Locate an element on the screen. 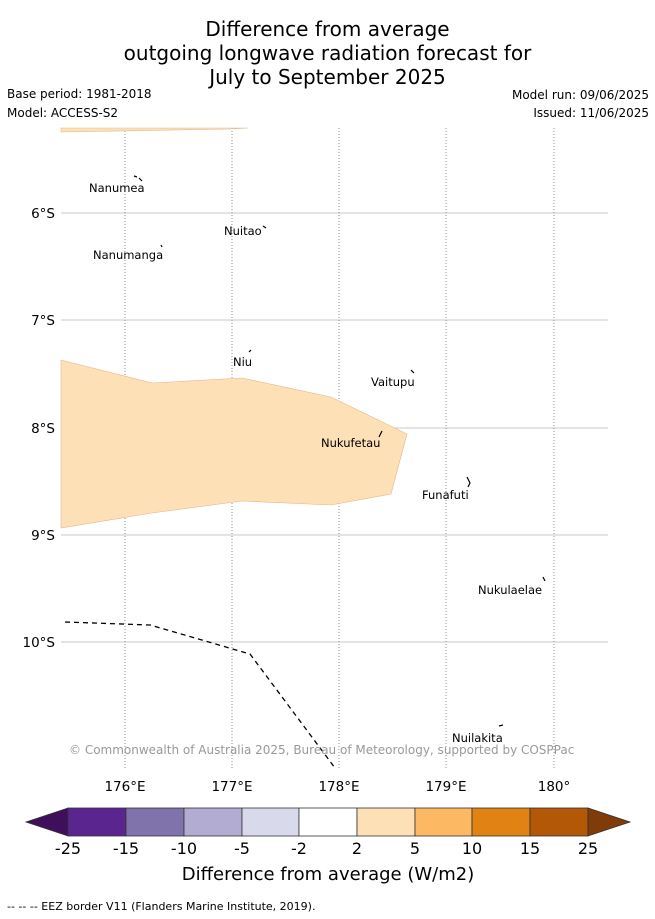 This screenshot has height=919, width=655. latitude-labels: 6°S 7°S 8°S 9°S 10°S is located at coordinates (39, 428).